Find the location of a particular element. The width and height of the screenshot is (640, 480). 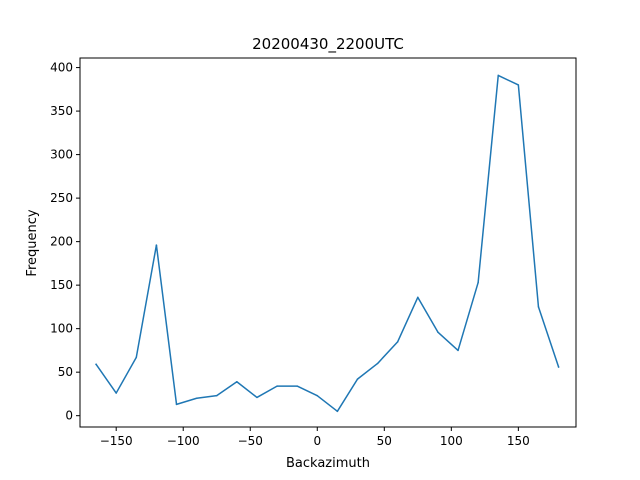

x-axis-label: Backazimuth is located at coordinates (328, 463).